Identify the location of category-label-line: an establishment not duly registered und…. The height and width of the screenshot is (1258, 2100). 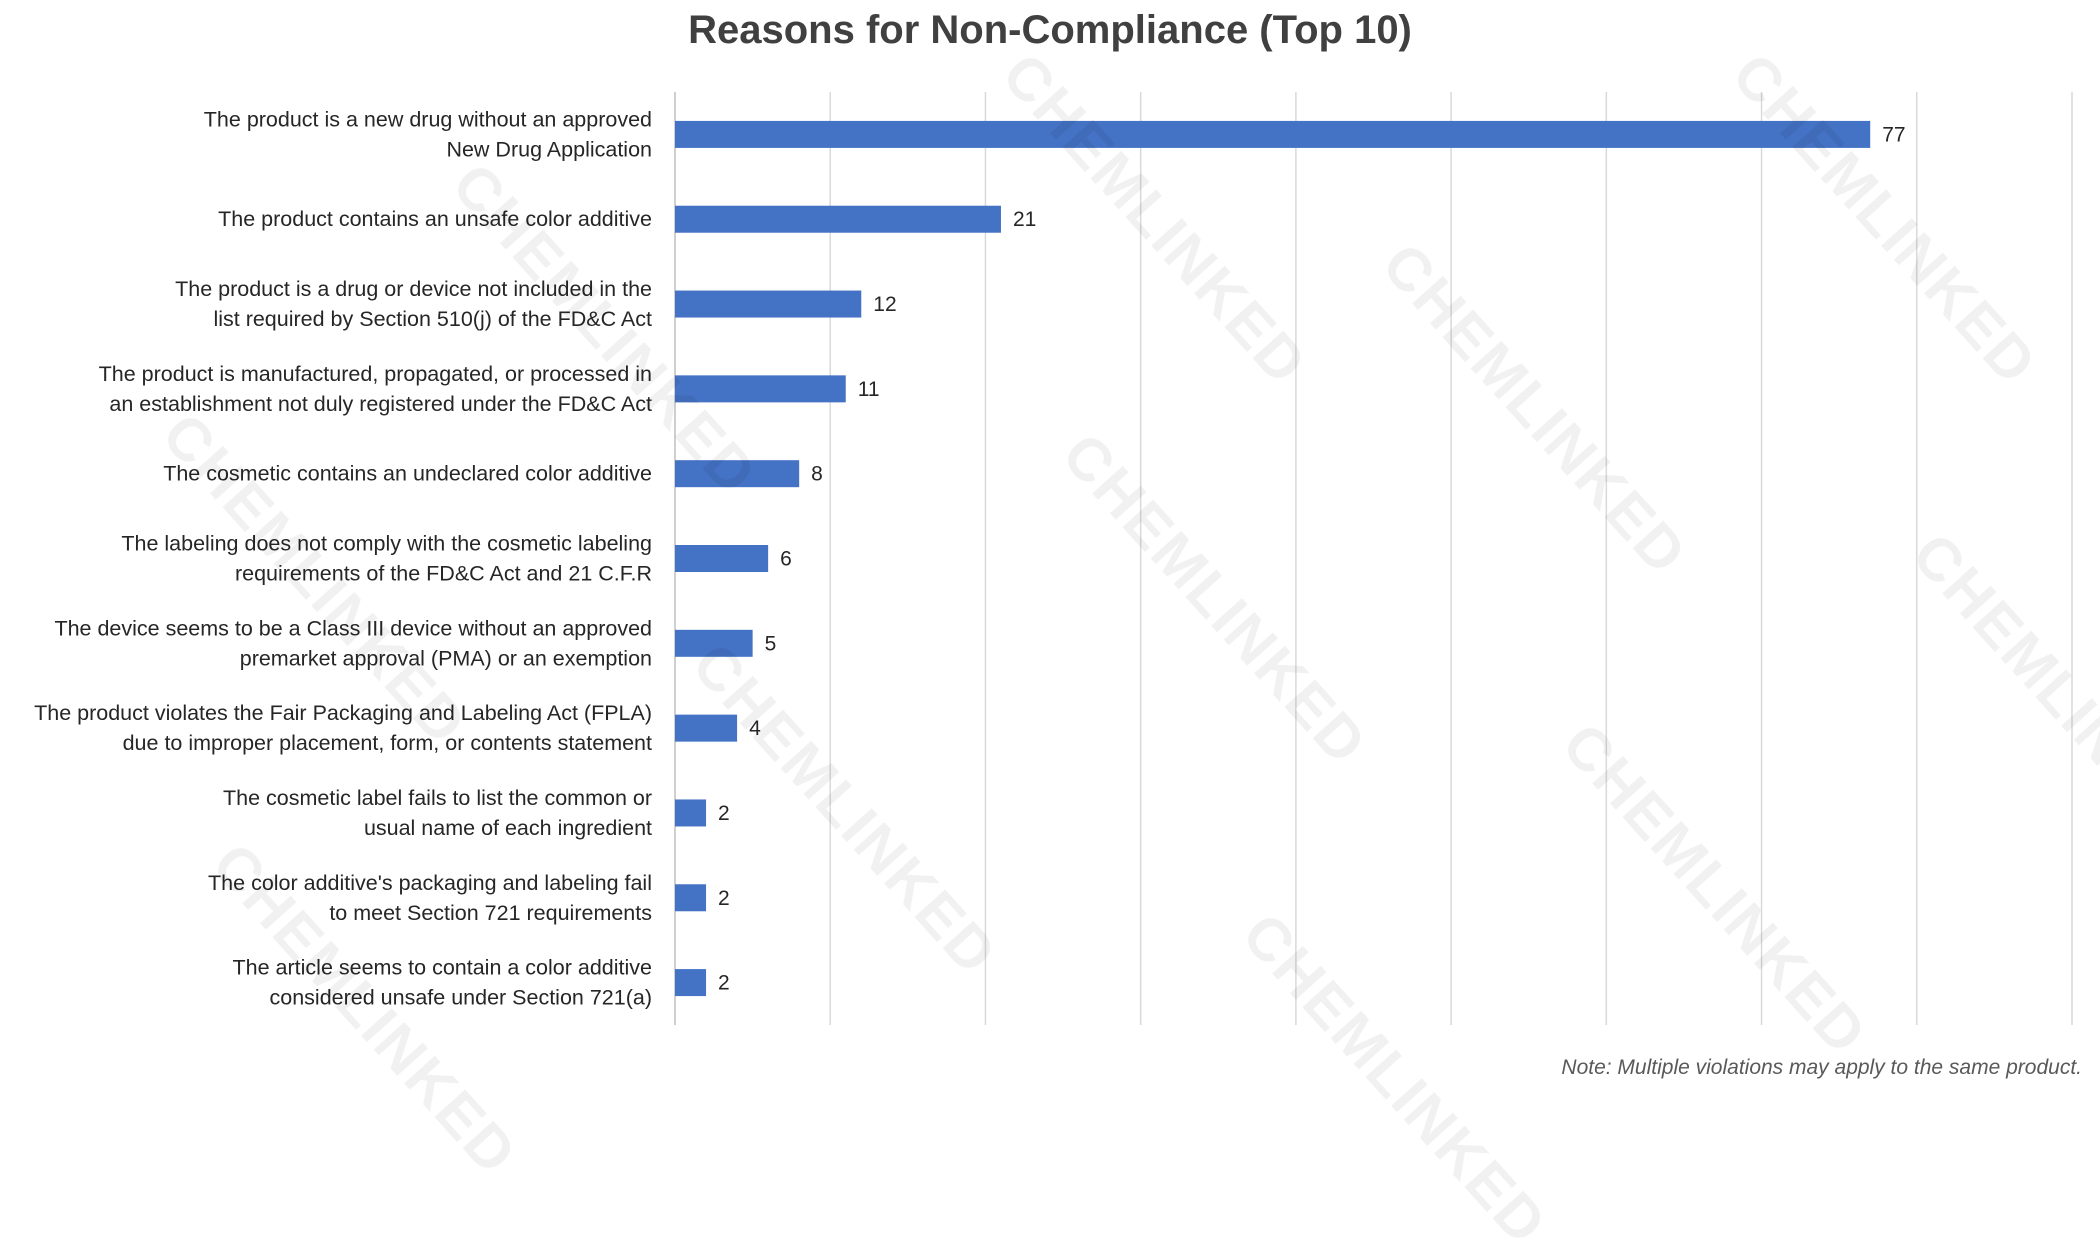
(380, 404).